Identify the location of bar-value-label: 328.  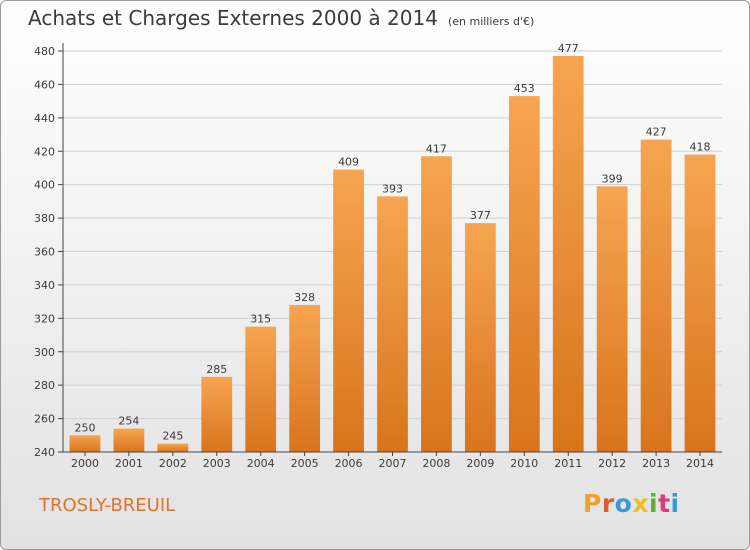
(304, 297).